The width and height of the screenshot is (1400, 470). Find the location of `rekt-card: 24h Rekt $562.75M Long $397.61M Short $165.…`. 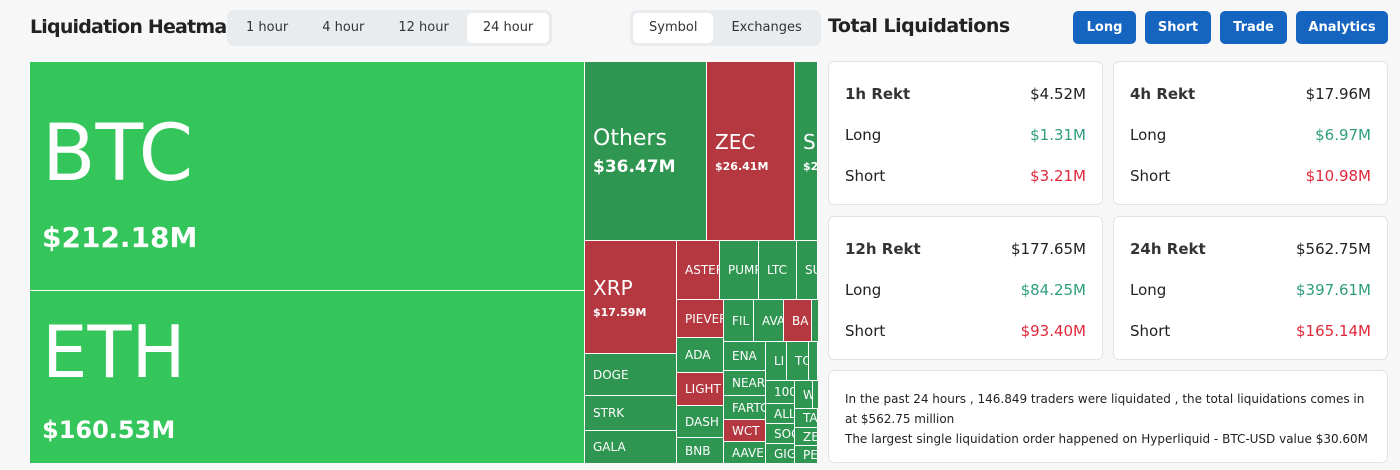

rekt-card: 24h Rekt $562.75M Long $397.61M Short $165.… is located at coordinates (1250, 288).